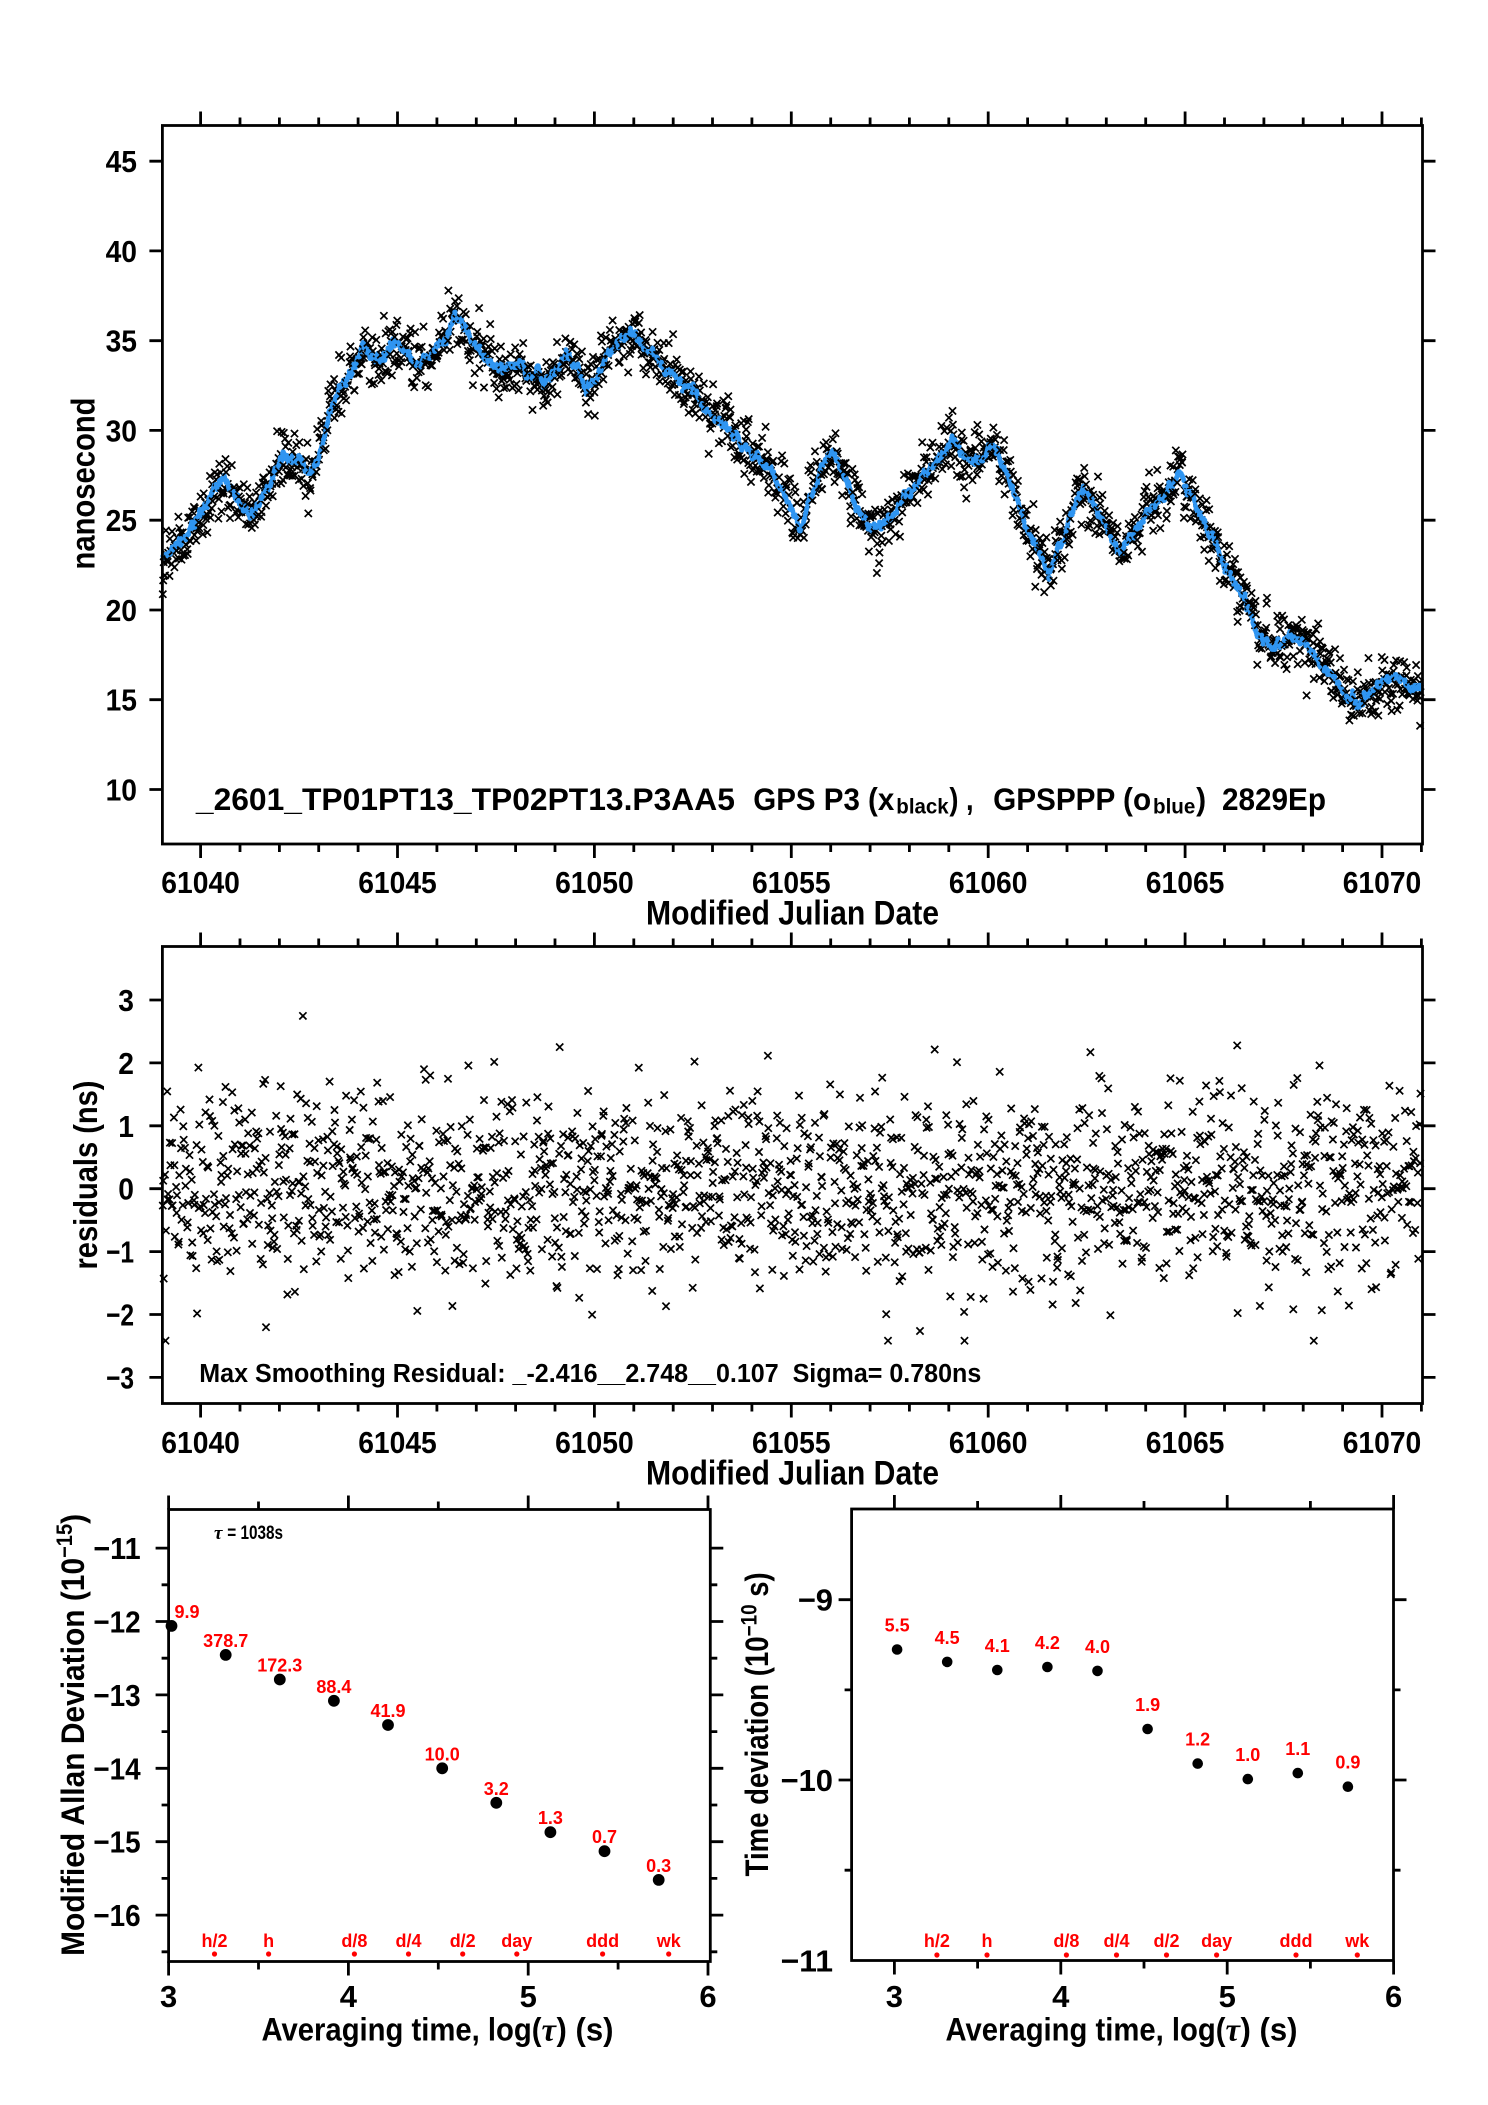 The image size is (1488, 2105). I want to click on svg-text: −2, so click(120, 1315).